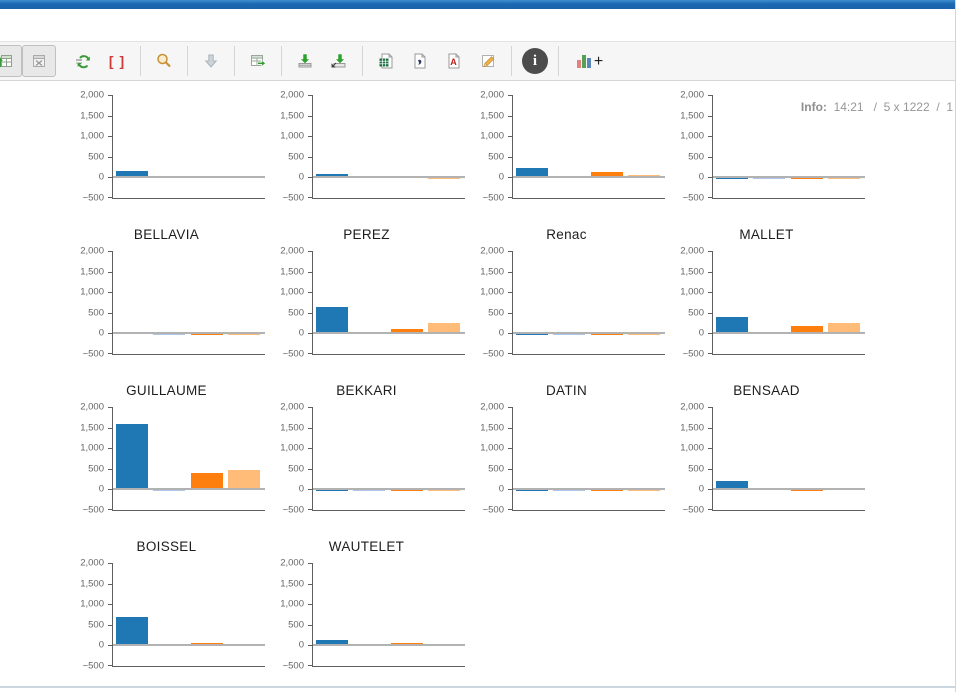 The width and height of the screenshot is (960, 692). I want to click on table-arrow-right-icon, so click(258, 61).